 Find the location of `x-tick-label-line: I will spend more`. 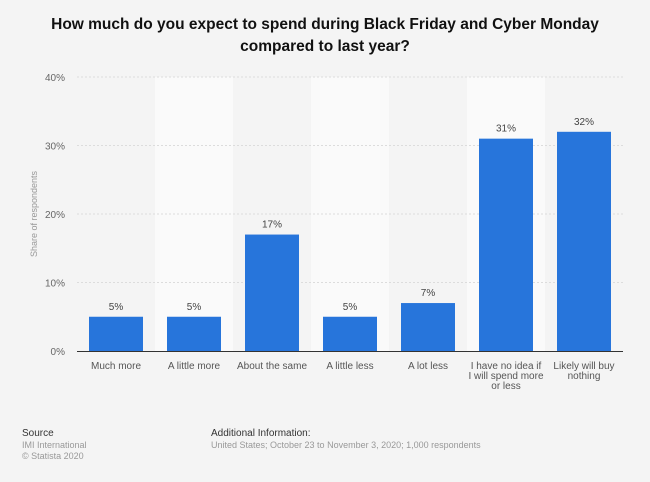

x-tick-label-line: I will spend more is located at coordinates (505, 376).